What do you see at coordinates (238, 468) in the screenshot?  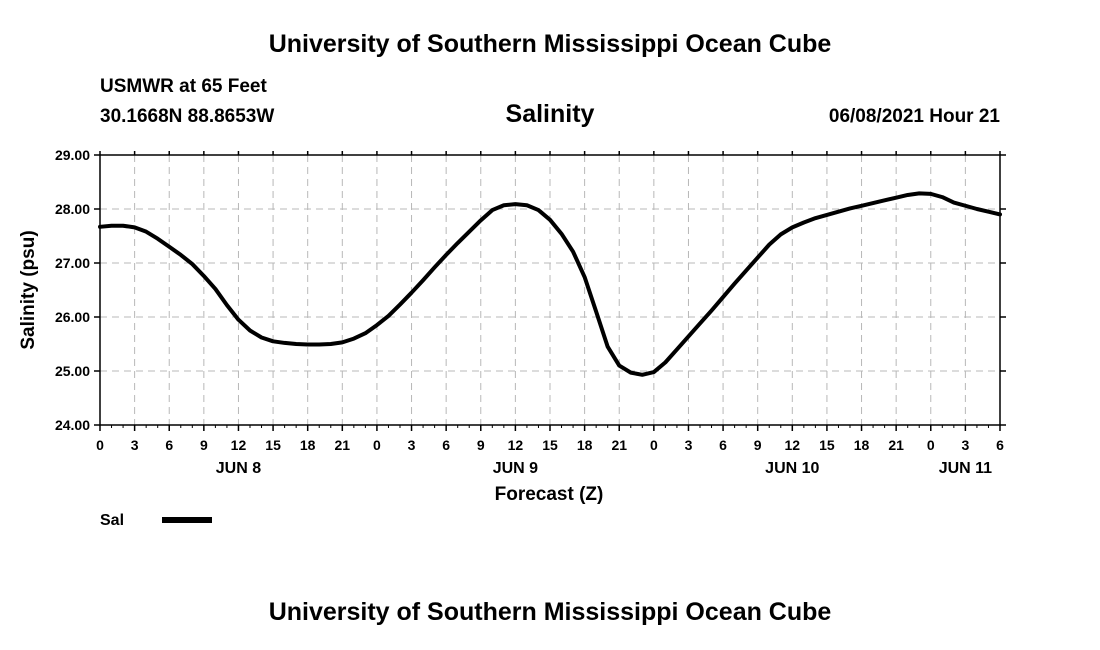 I see `day-label: JUN 8` at bounding box center [238, 468].